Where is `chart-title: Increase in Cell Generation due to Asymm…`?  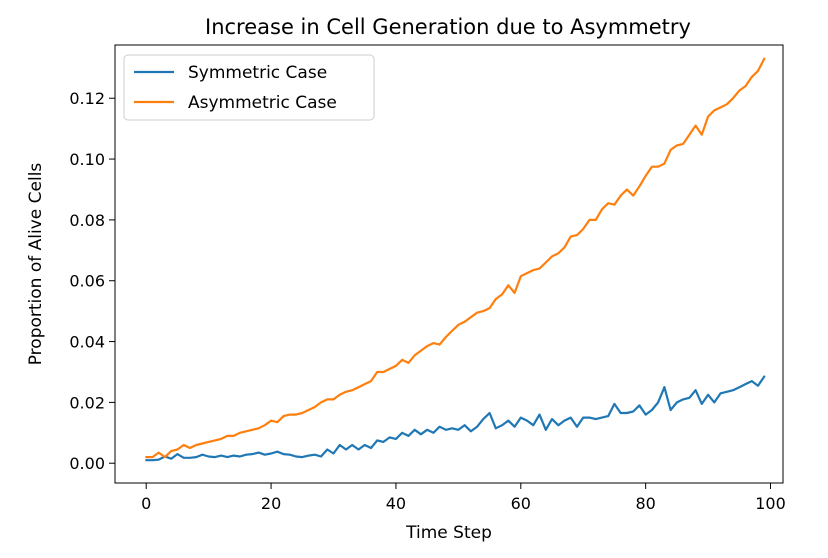
chart-title: Increase in Cell Generation due to Asymm… is located at coordinates (448, 27).